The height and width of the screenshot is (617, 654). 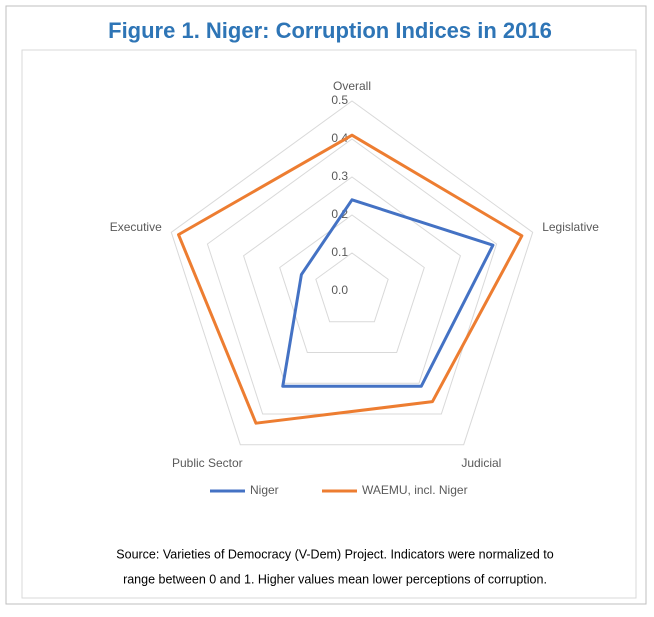 What do you see at coordinates (339, 100) in the screenshot?
I see `r-tick-label: 0.5` at bounding box center [339, 100].